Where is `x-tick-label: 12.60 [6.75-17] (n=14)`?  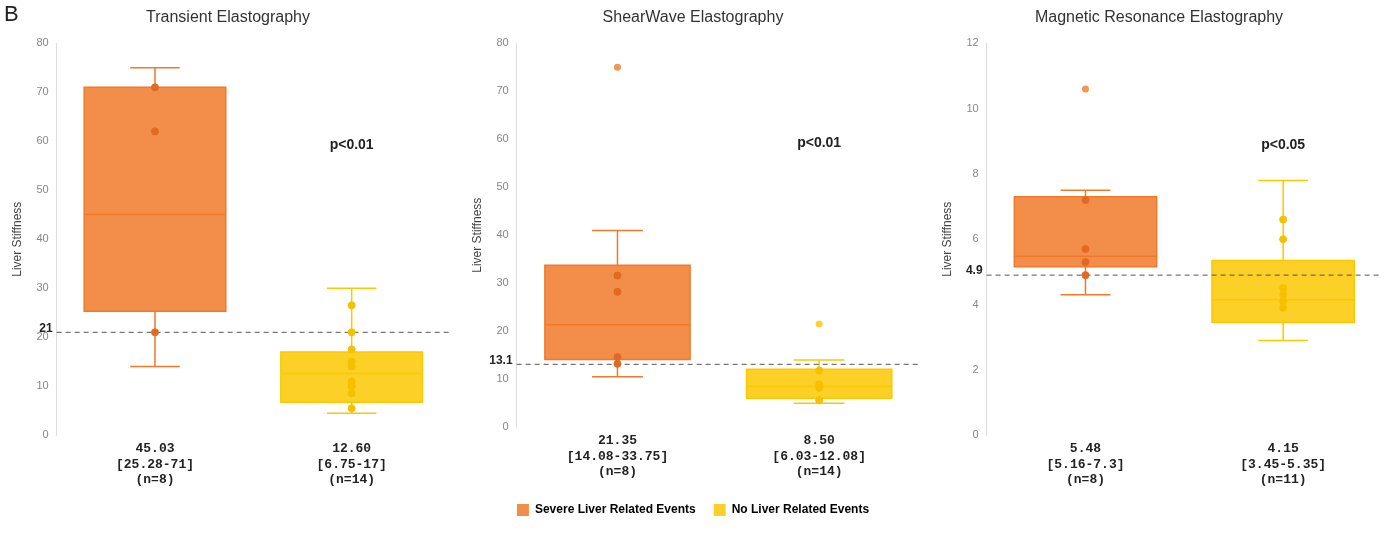 x-tick-label: 12.60 [6.75-17] (n=14) is located at coordinates (351, 464).